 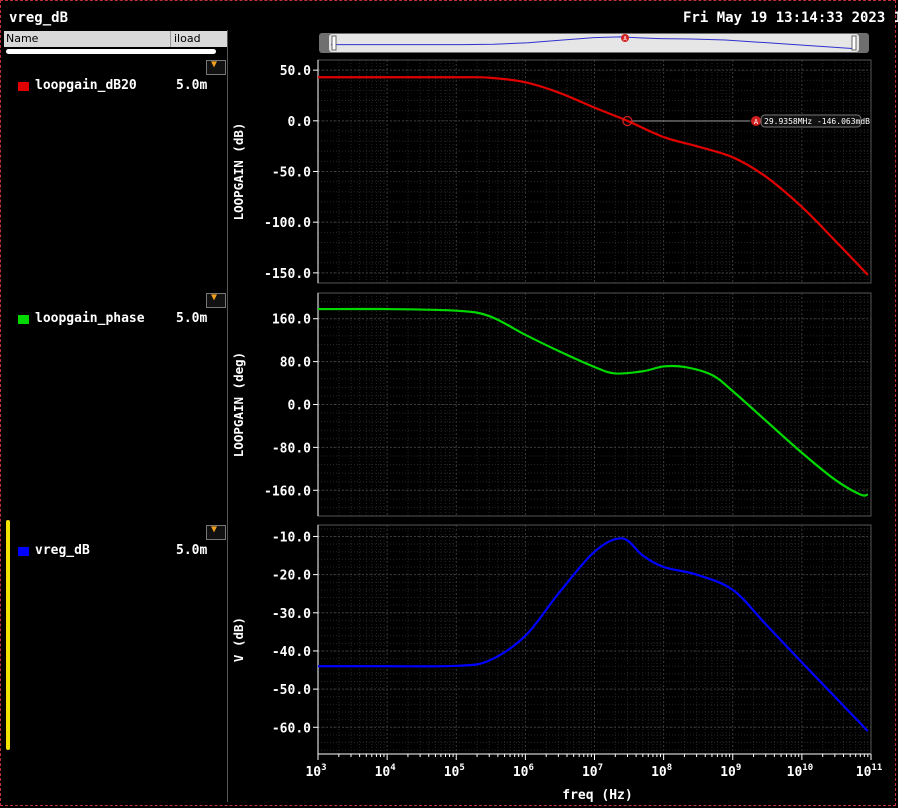 What do you see at coordinates (291, 576) in the screenshot?
I see `y-tick-label: -20.0` at bounding box center [291, 576].